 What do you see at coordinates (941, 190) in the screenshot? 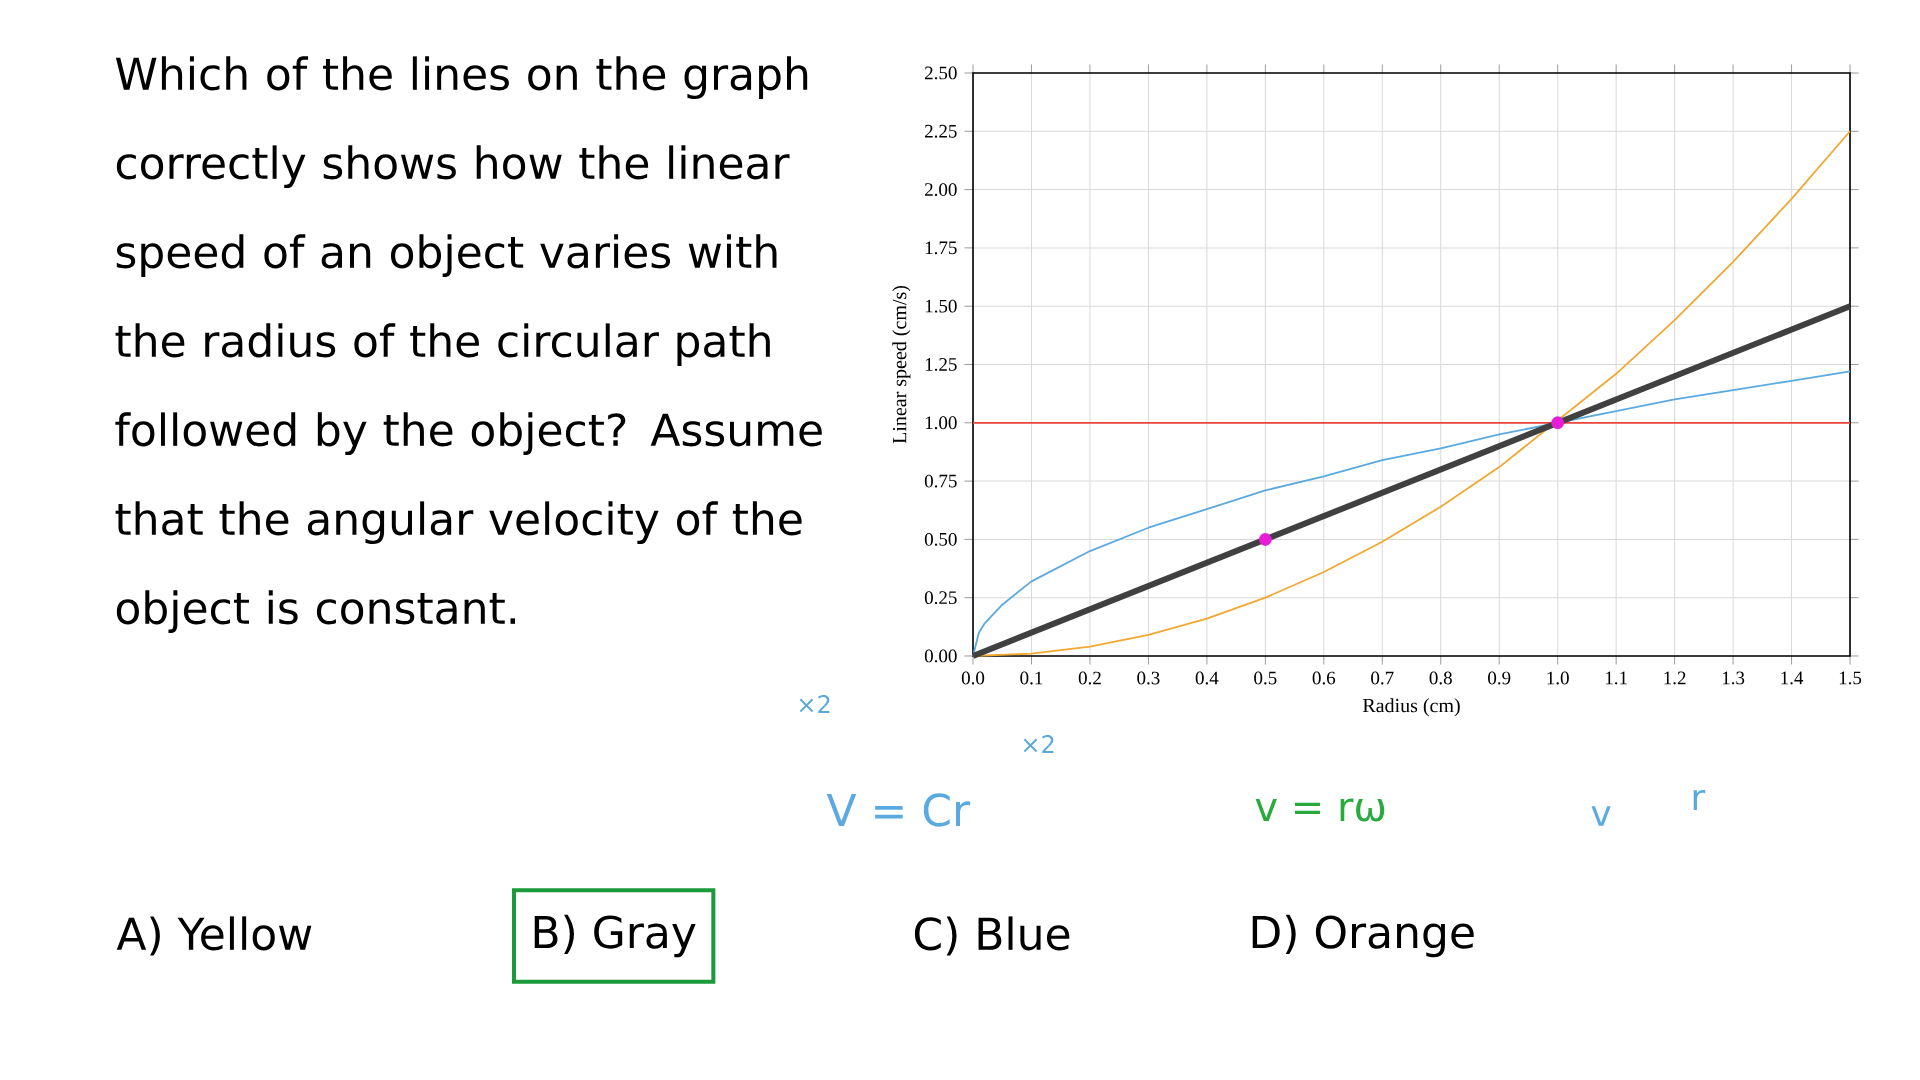
I see `y-tick-label: 2.00` at bounding box center [941, 190].